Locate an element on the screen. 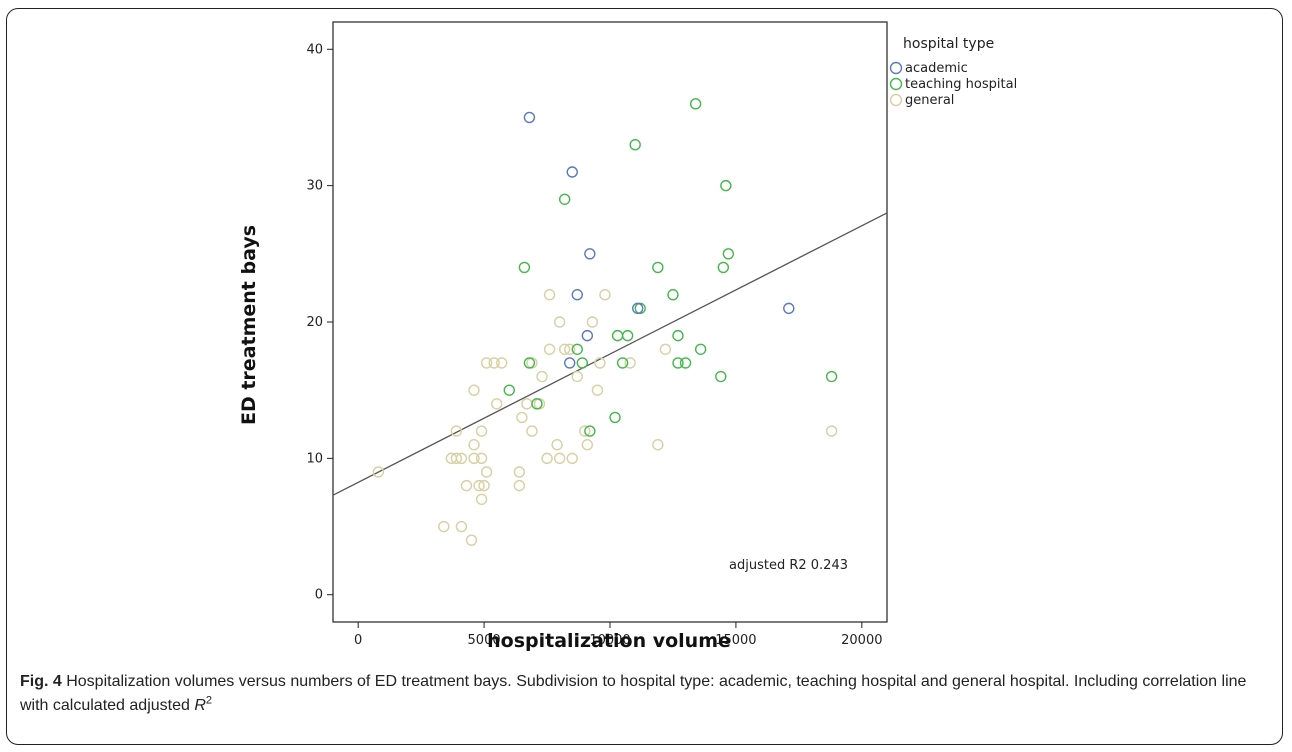  y-tick-label: 20 is located at coordinates (314, 322).